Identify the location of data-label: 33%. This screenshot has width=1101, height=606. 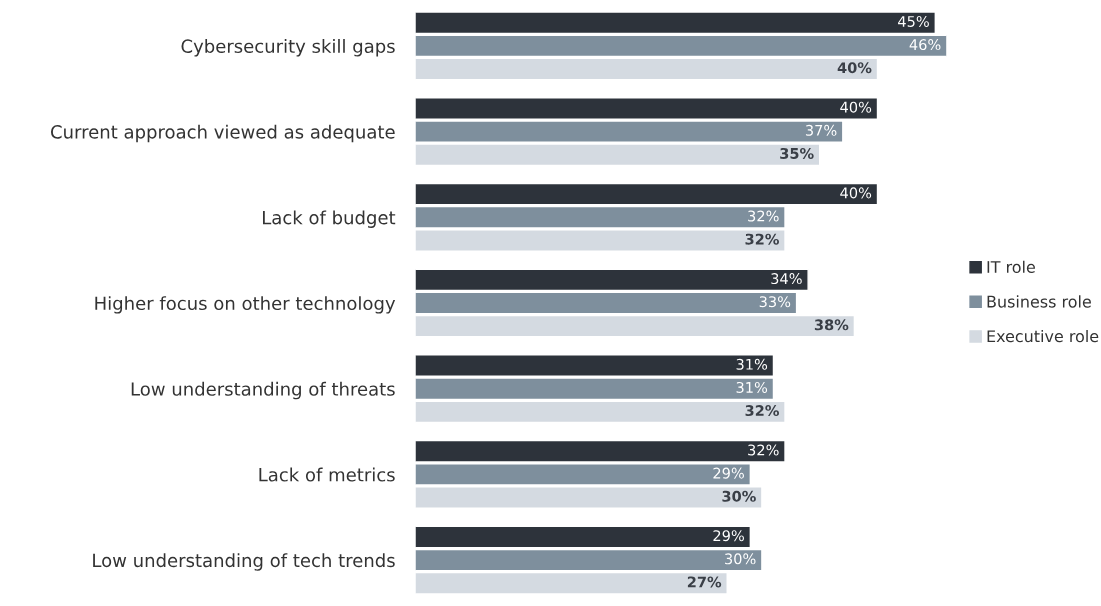
(775, 302).